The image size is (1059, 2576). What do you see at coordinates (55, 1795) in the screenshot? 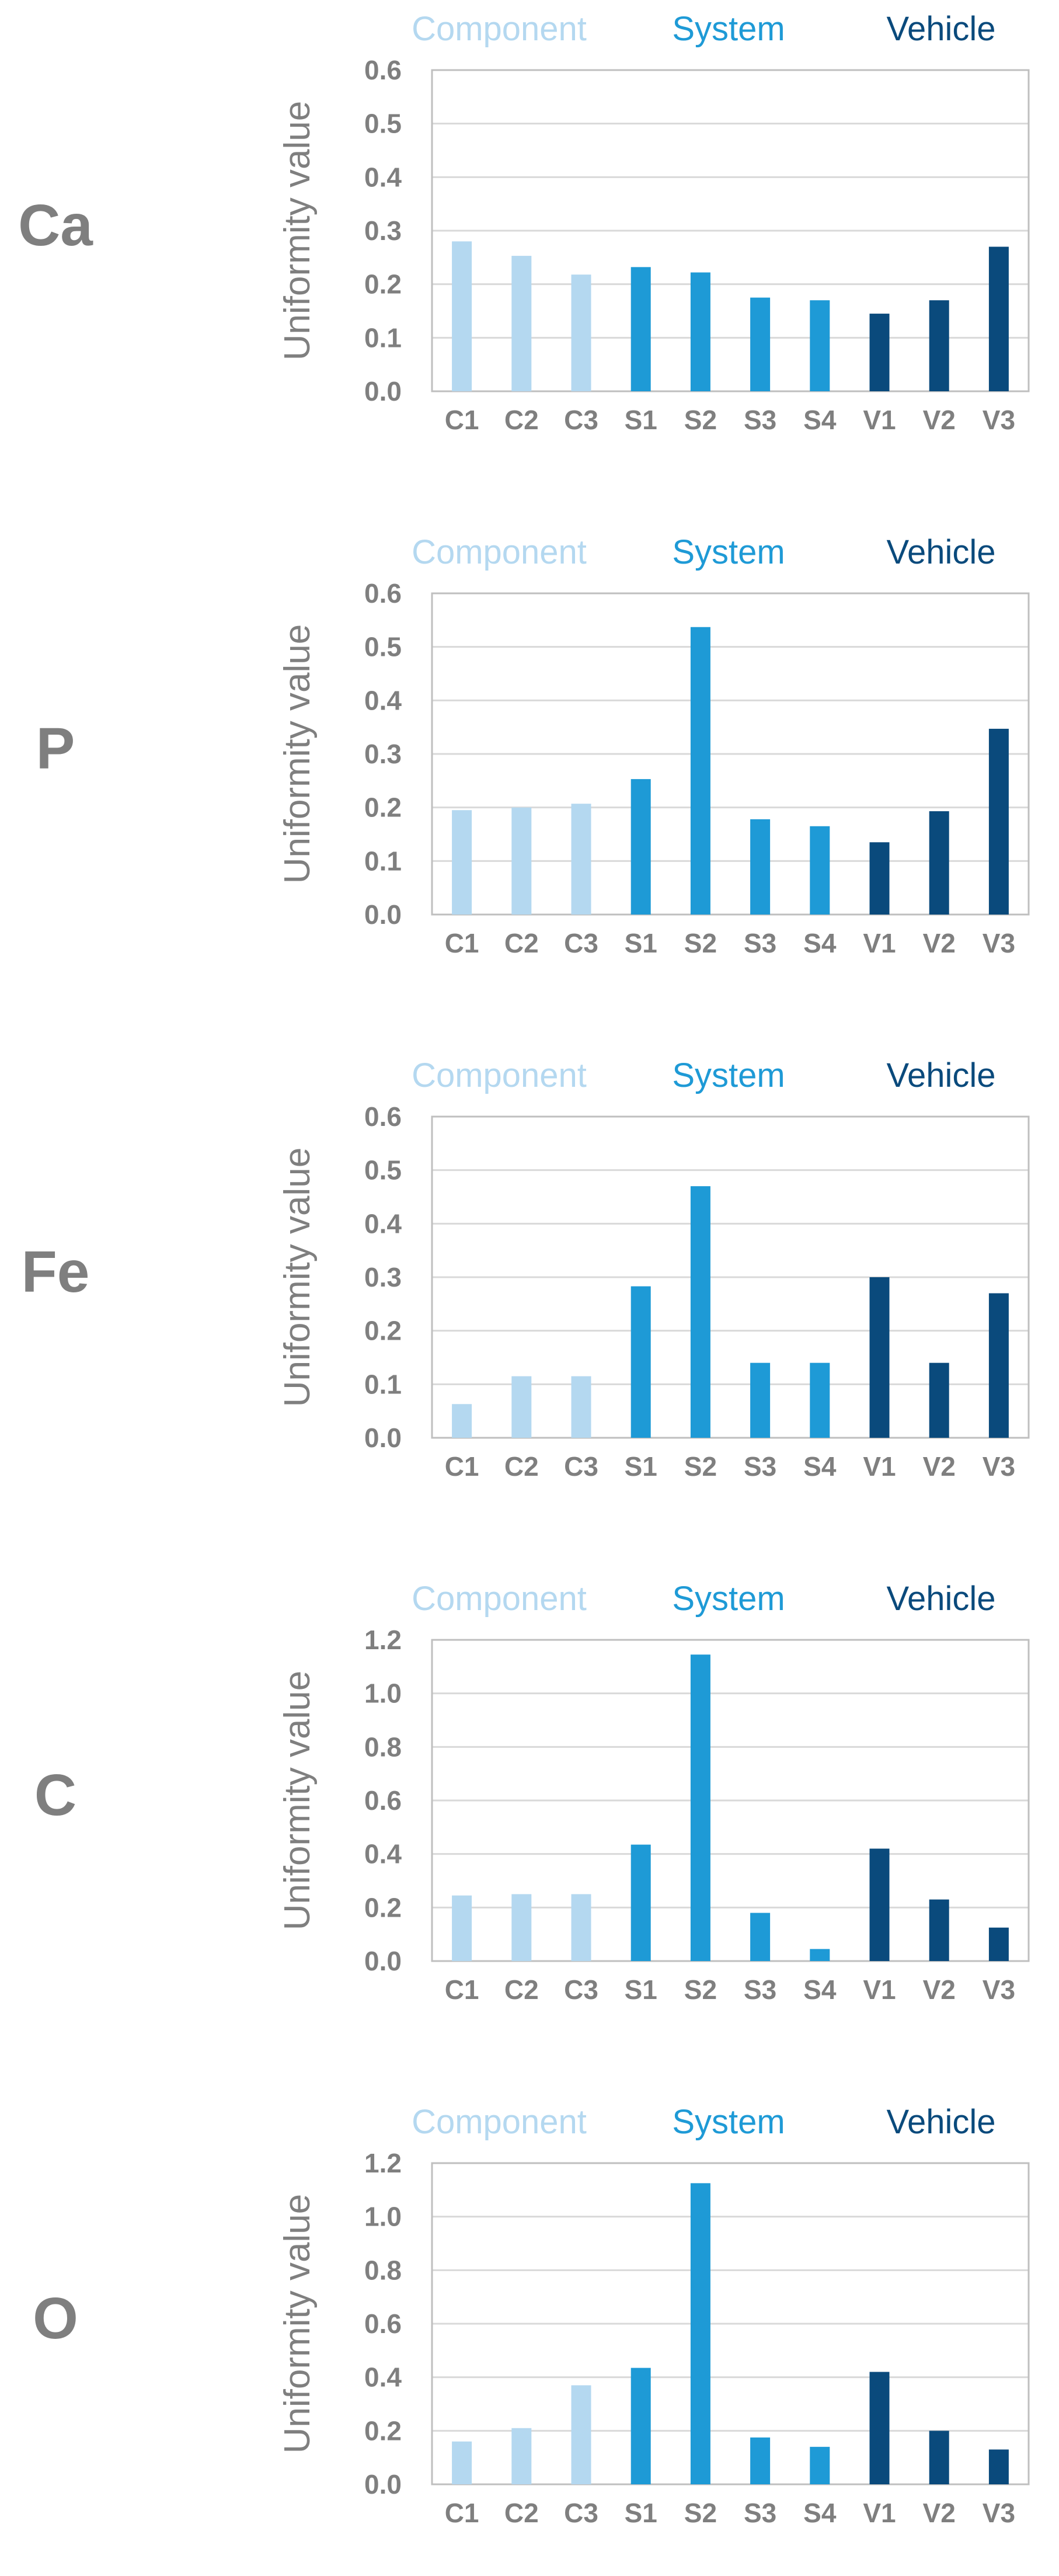
I see `element-label: C` at bounding box center [55, 1795].